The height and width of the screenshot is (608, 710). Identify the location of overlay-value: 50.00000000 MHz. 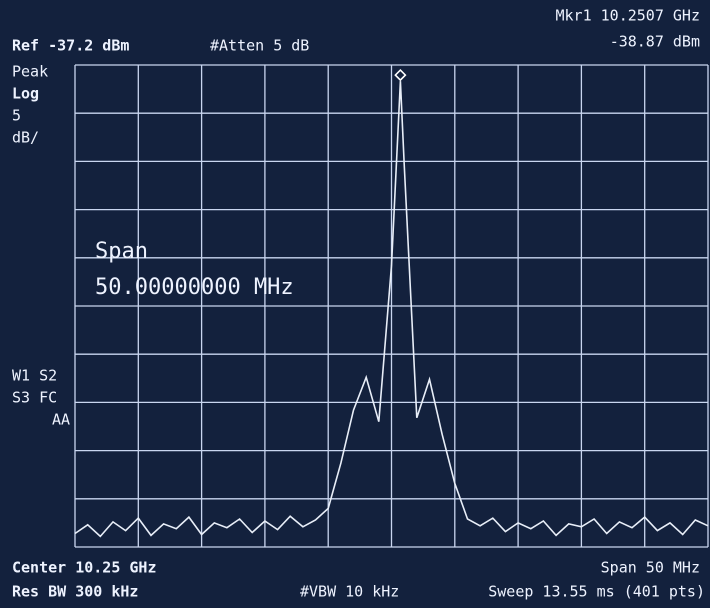
(194, 287).